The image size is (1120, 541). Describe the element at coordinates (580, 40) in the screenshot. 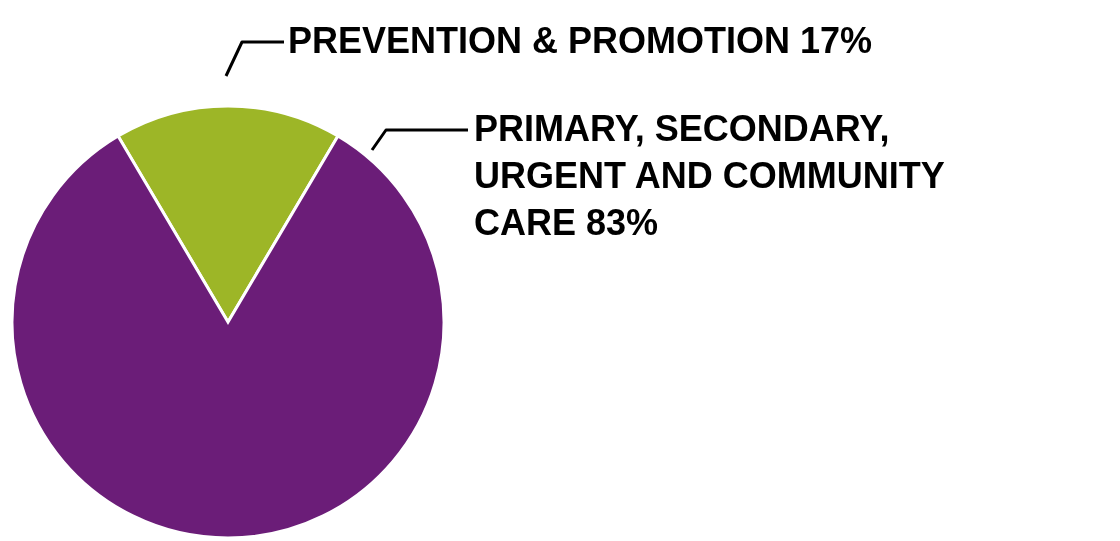

I see `slice-label: PREVENTION & PROMOTION 17%` at that location.